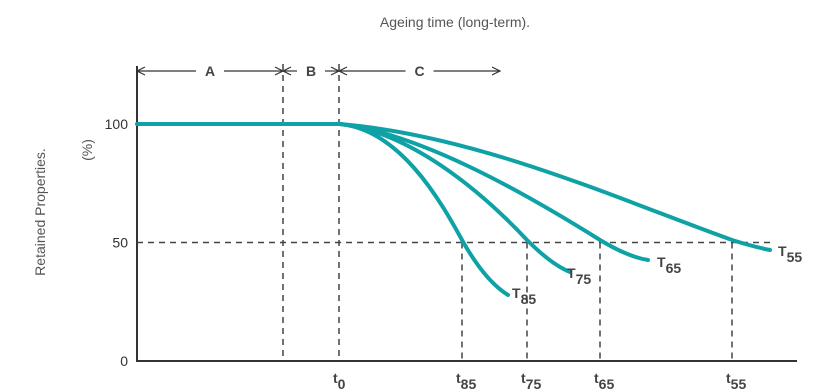 The height and width of the screenshot is (392, 817). Describe the element at coordinates (579, 276) in the screenshot. I see `series-label-T75: T75` at that location.